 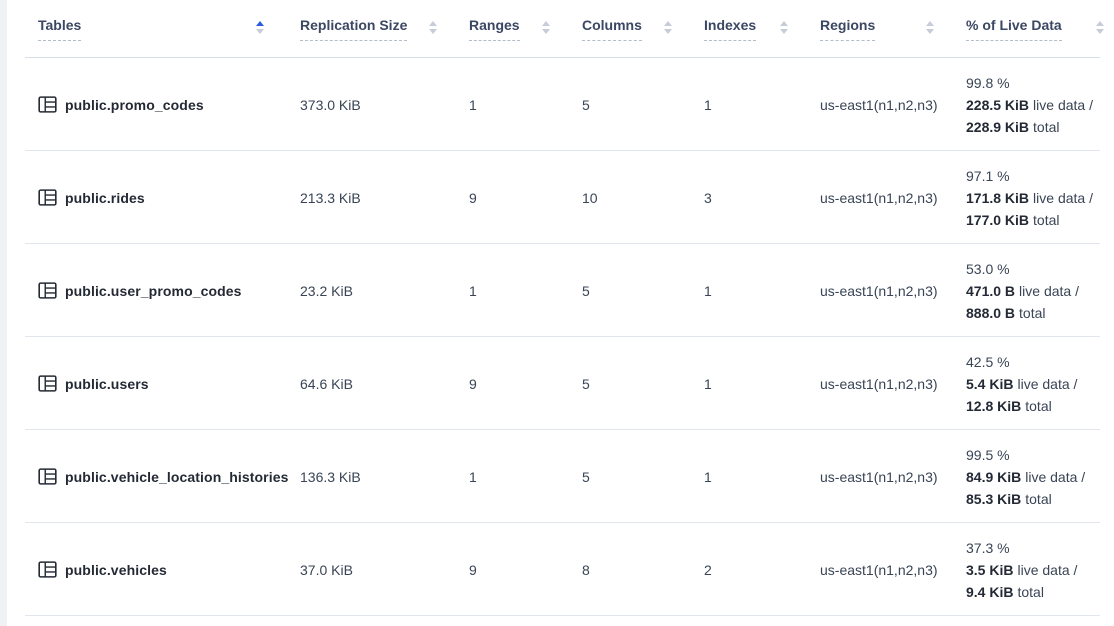 I want to click on page-gutter, so click(x=3, y=313).